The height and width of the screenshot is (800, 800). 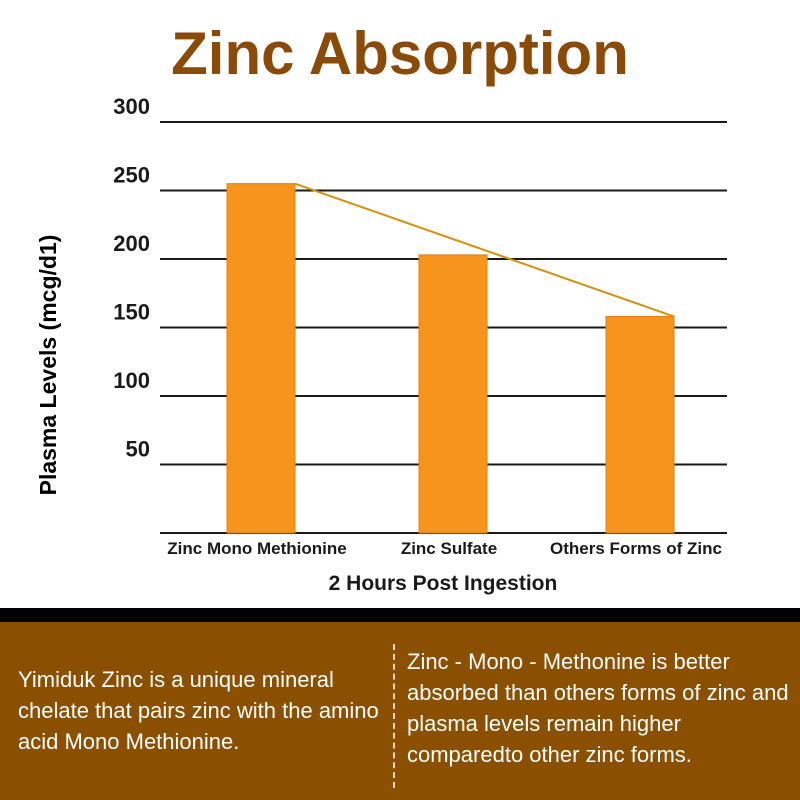 I want to click on y-tick-label: 50, so click(x=138, y=449).